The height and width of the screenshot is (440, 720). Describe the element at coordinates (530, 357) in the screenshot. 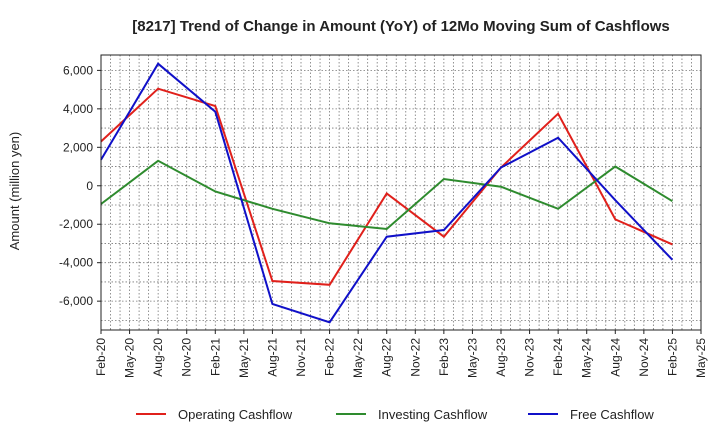

I see `x-tick-label: Nov-23` at that location.